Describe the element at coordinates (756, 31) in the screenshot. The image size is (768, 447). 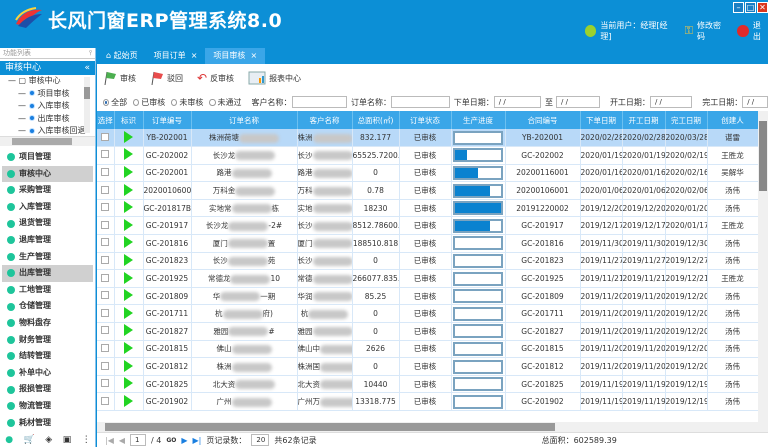
I see `logout-link: 退出` at that location.